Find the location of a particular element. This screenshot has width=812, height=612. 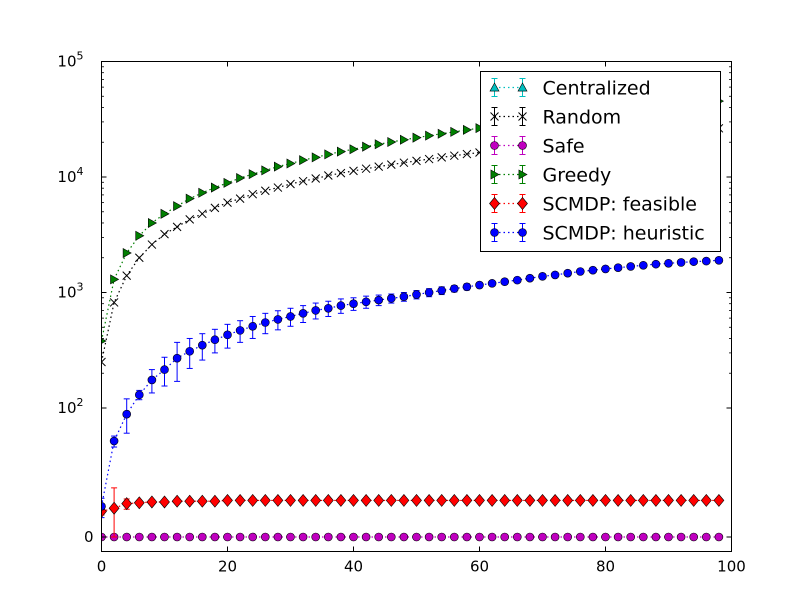

legend-label: Centralized is located at coordinates (597, 89).